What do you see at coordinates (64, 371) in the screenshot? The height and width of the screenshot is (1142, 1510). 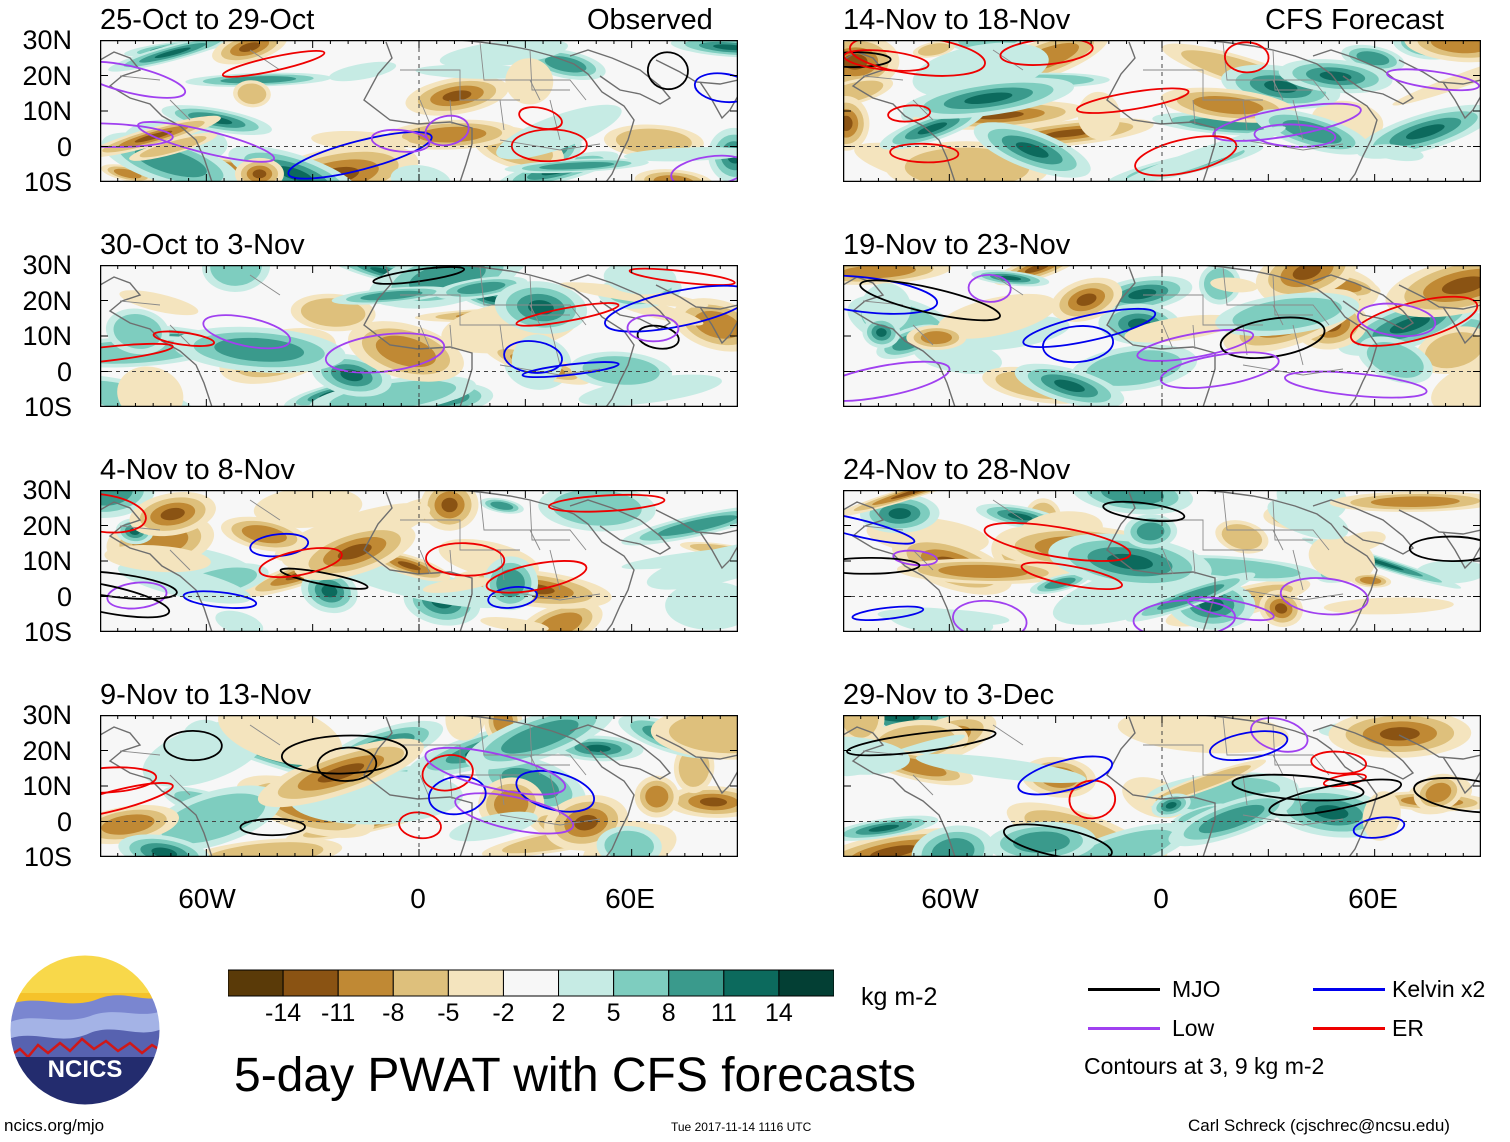 I see `lat-label: 0` at bounding box center [64, 371].